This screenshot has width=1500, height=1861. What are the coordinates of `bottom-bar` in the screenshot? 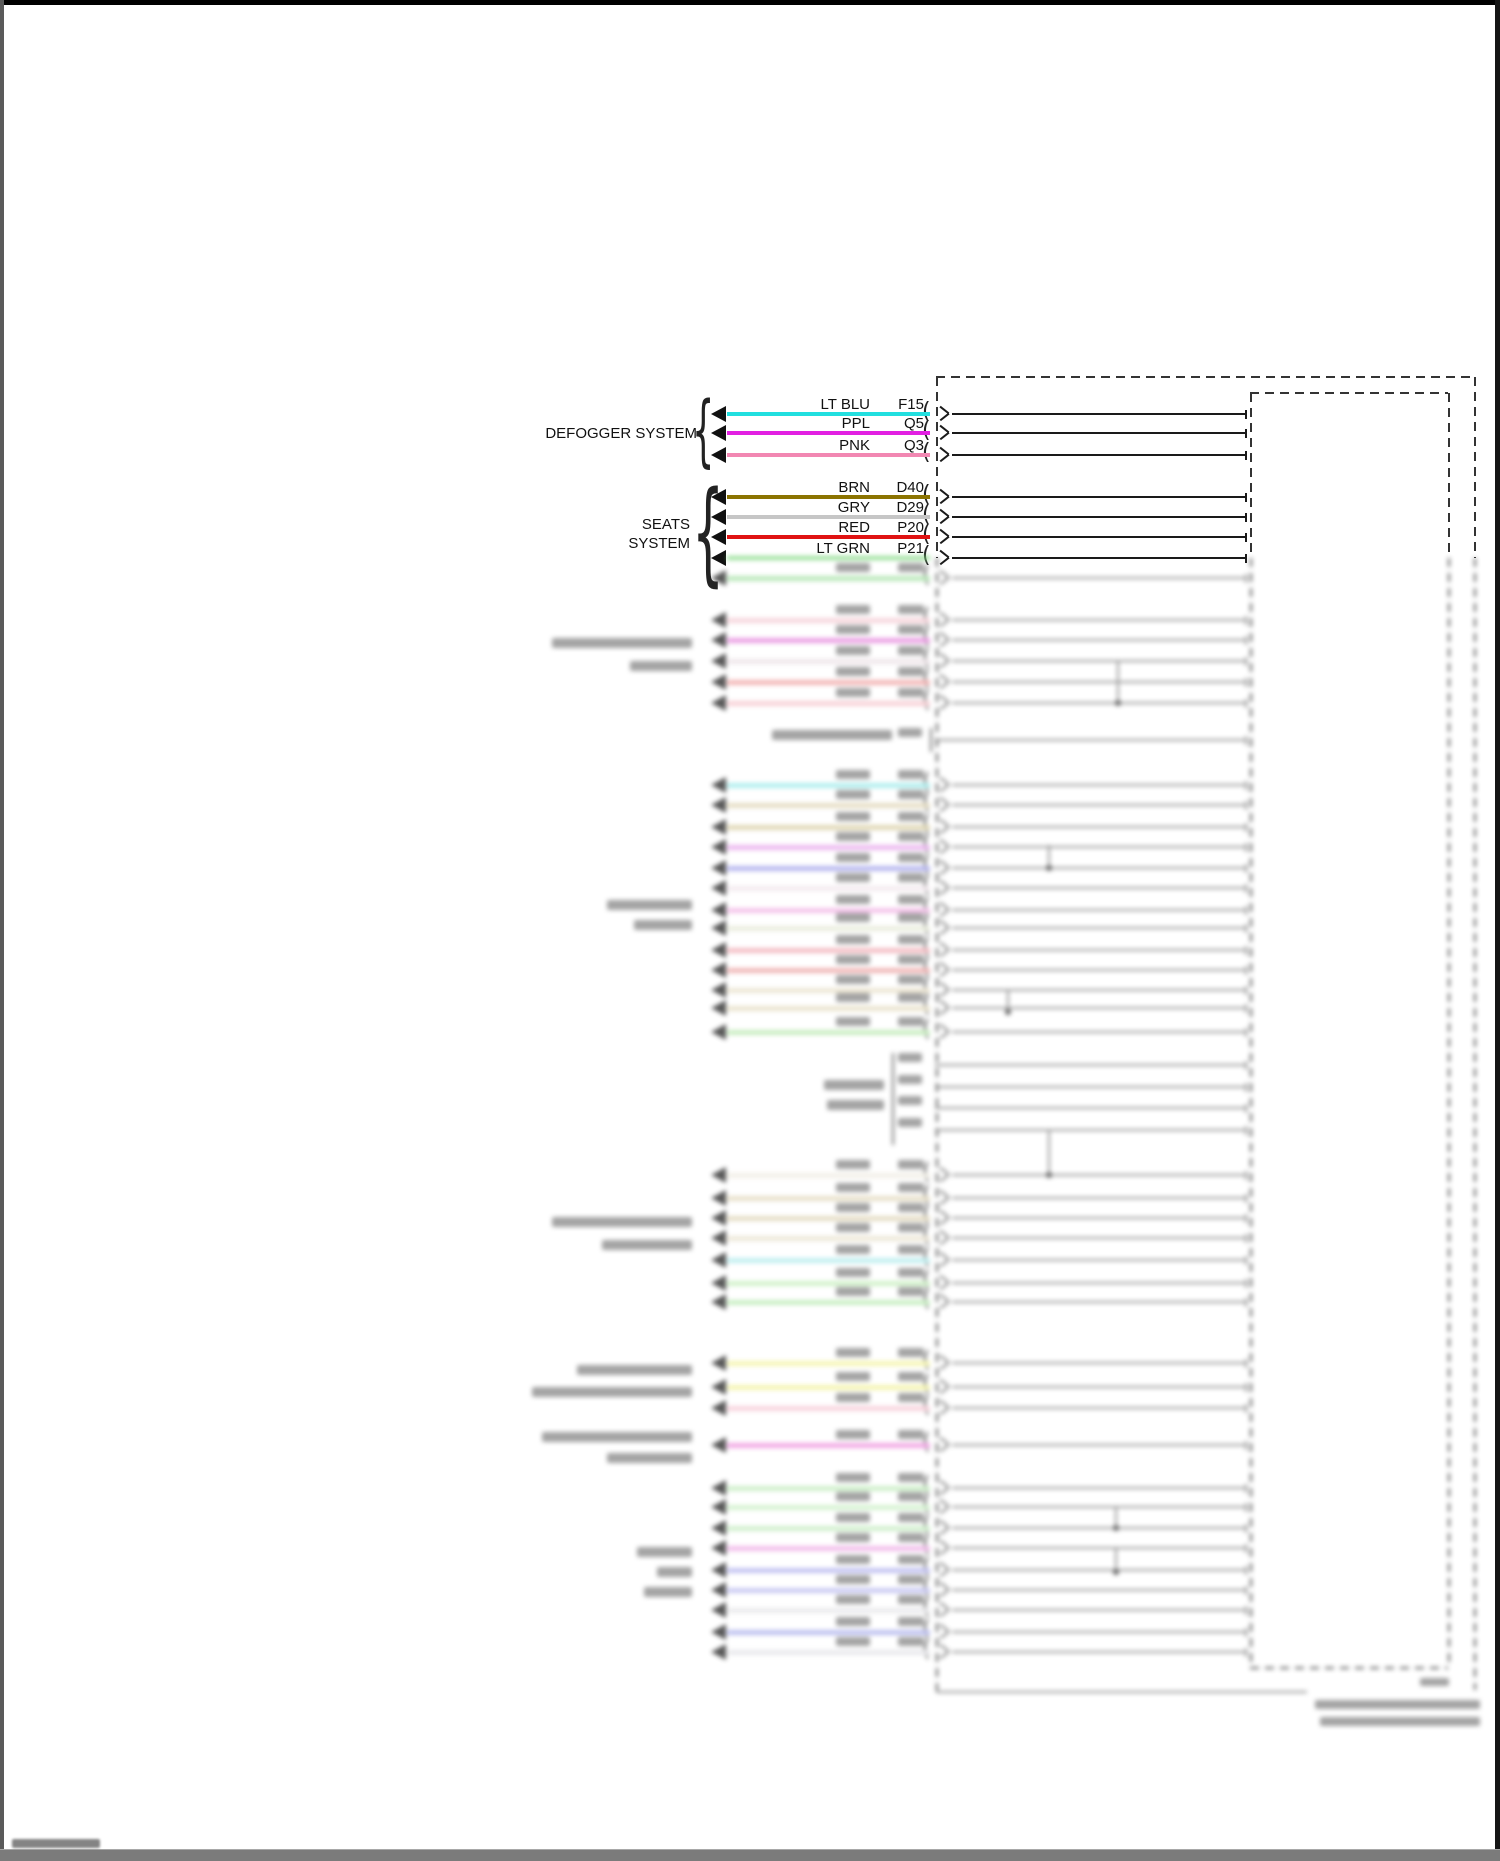 It's located at (750, 1855).